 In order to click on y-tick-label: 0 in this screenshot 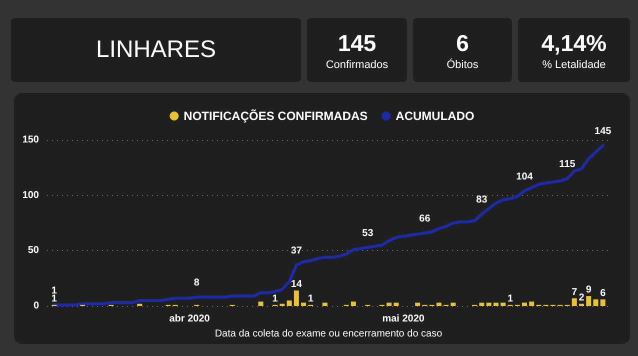, I will do `click(36, 306)`.